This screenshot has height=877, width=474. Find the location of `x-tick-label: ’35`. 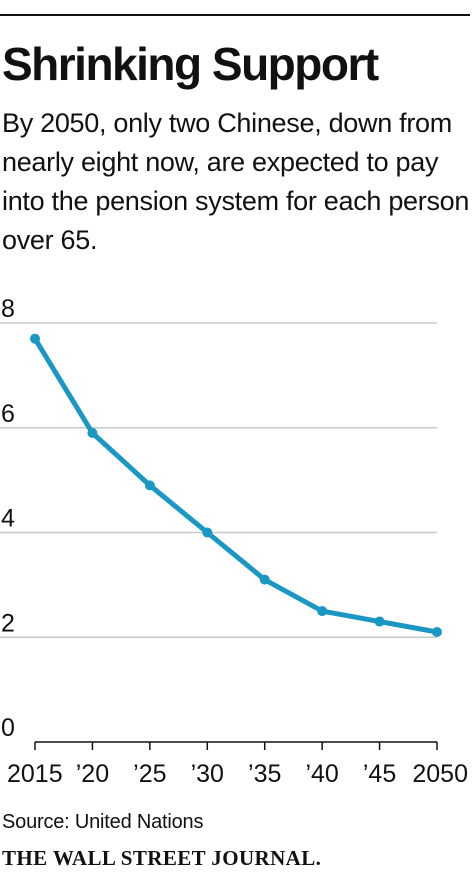

x-tick-label: ’35 is located at coordinates (264, 774).